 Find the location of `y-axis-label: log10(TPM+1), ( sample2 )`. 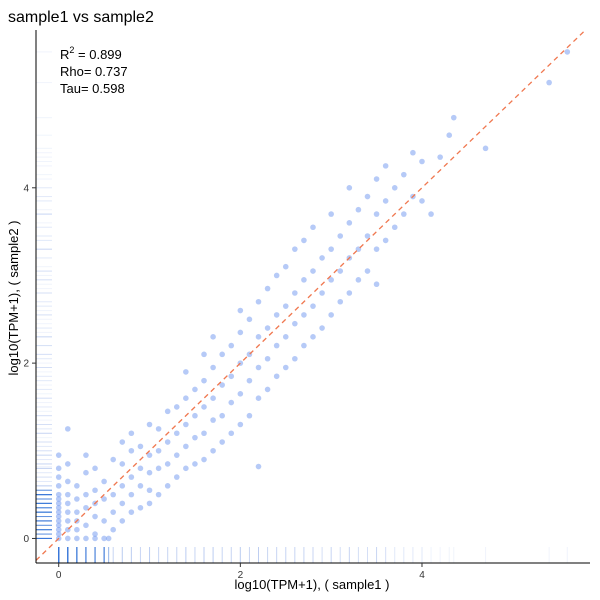

y-axis-label: log10(TPM+1), ( sample2 ) is located at coordinates (13, 298).